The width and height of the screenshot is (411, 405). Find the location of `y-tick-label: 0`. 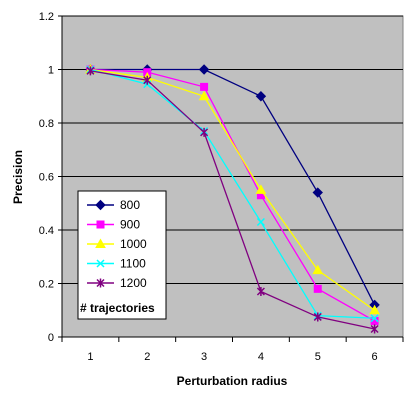

y-tick-label: 0 is located at coordinates (51, 338).